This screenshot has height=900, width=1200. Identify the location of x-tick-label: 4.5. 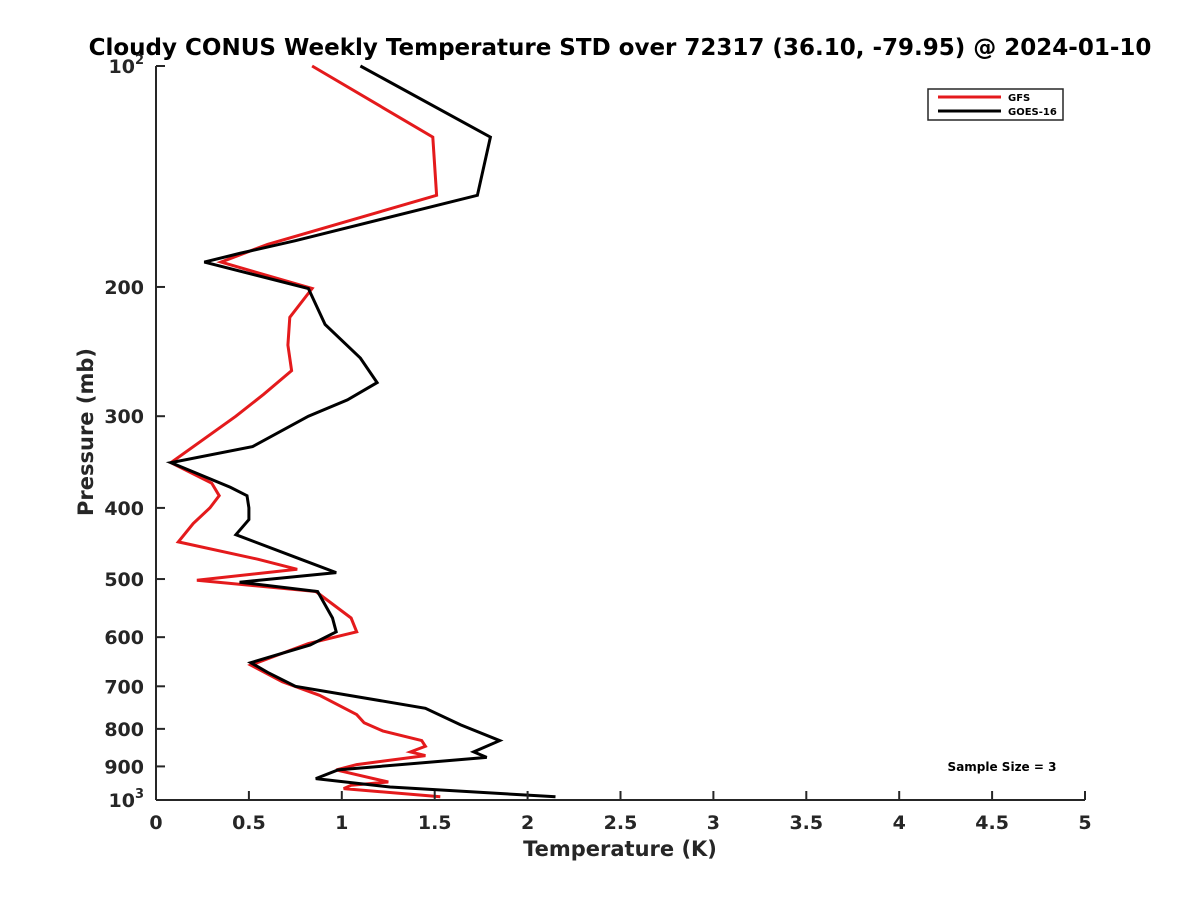
(992, 823).